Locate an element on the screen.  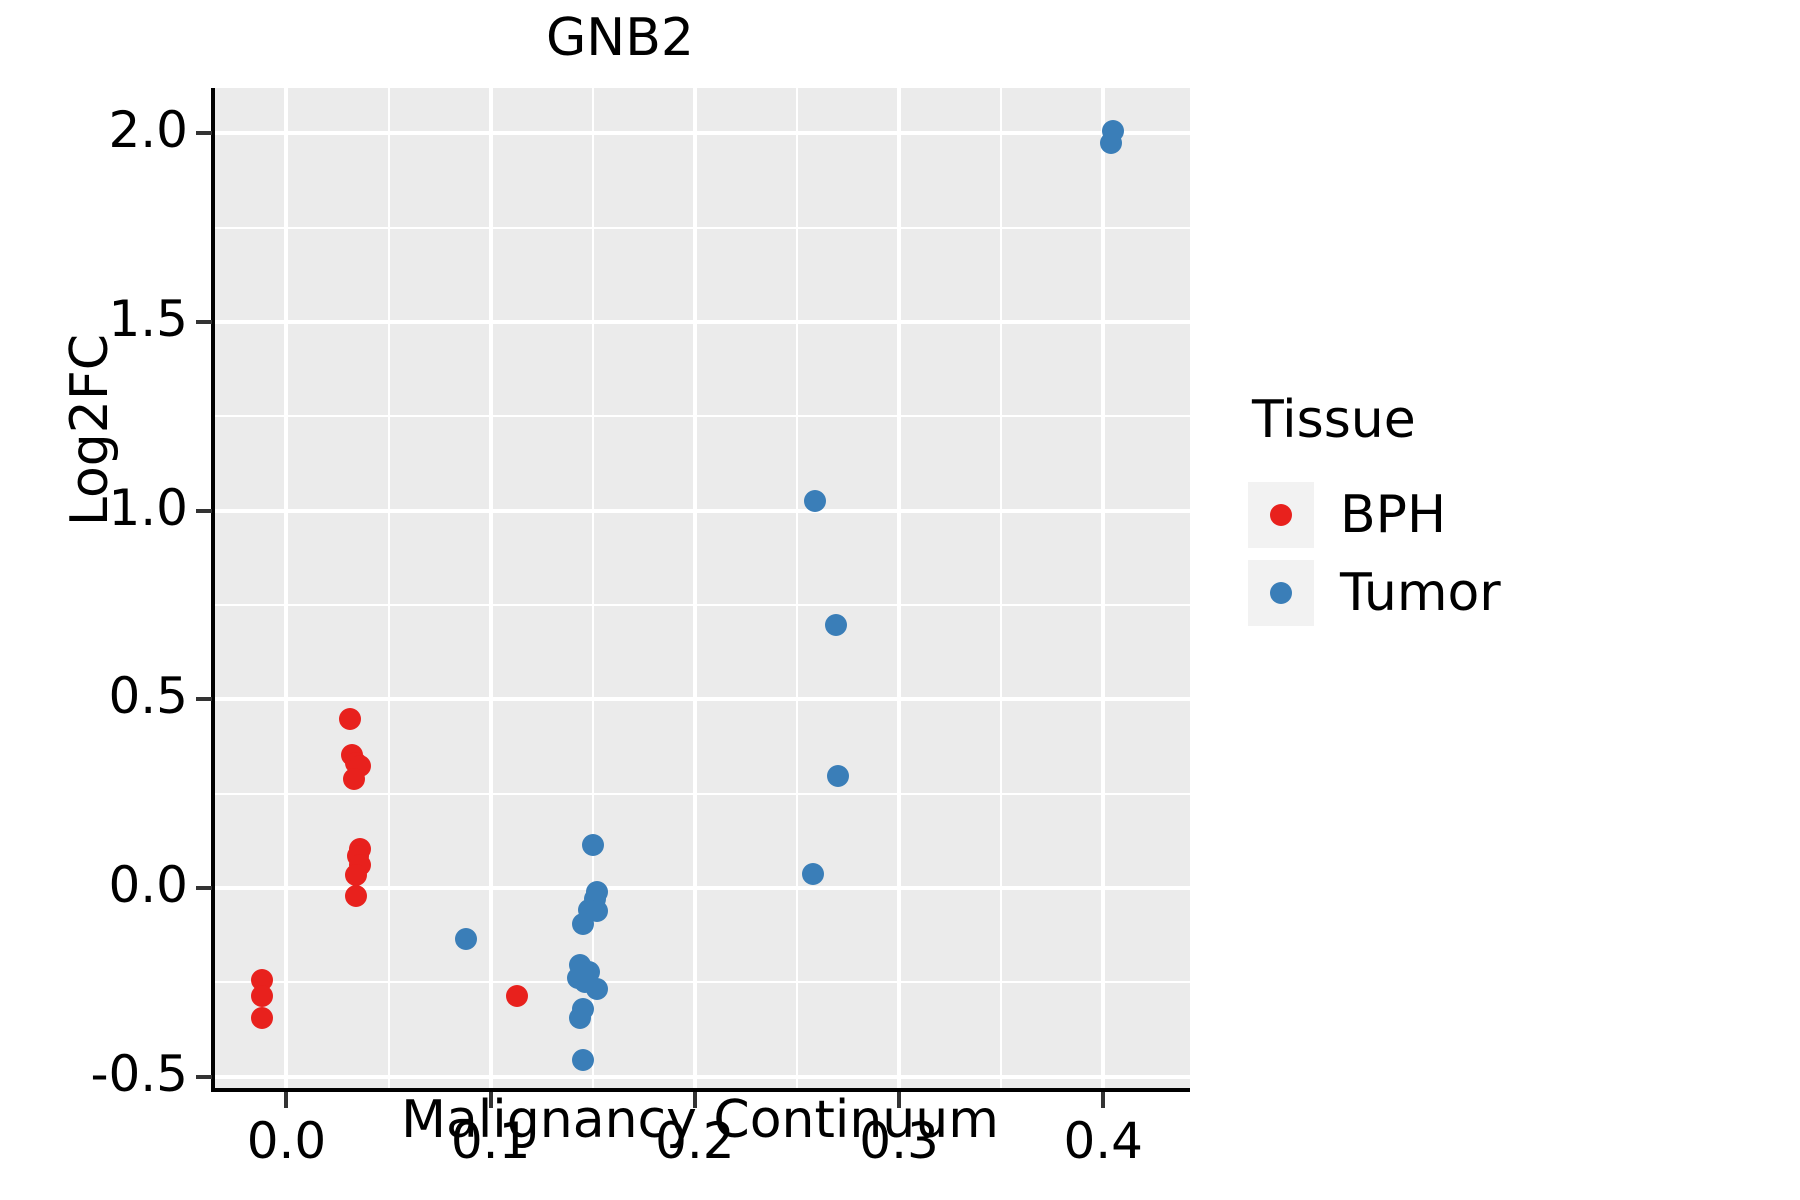
x-tick-label: 0.2 is located at coordinates (695, 1141).